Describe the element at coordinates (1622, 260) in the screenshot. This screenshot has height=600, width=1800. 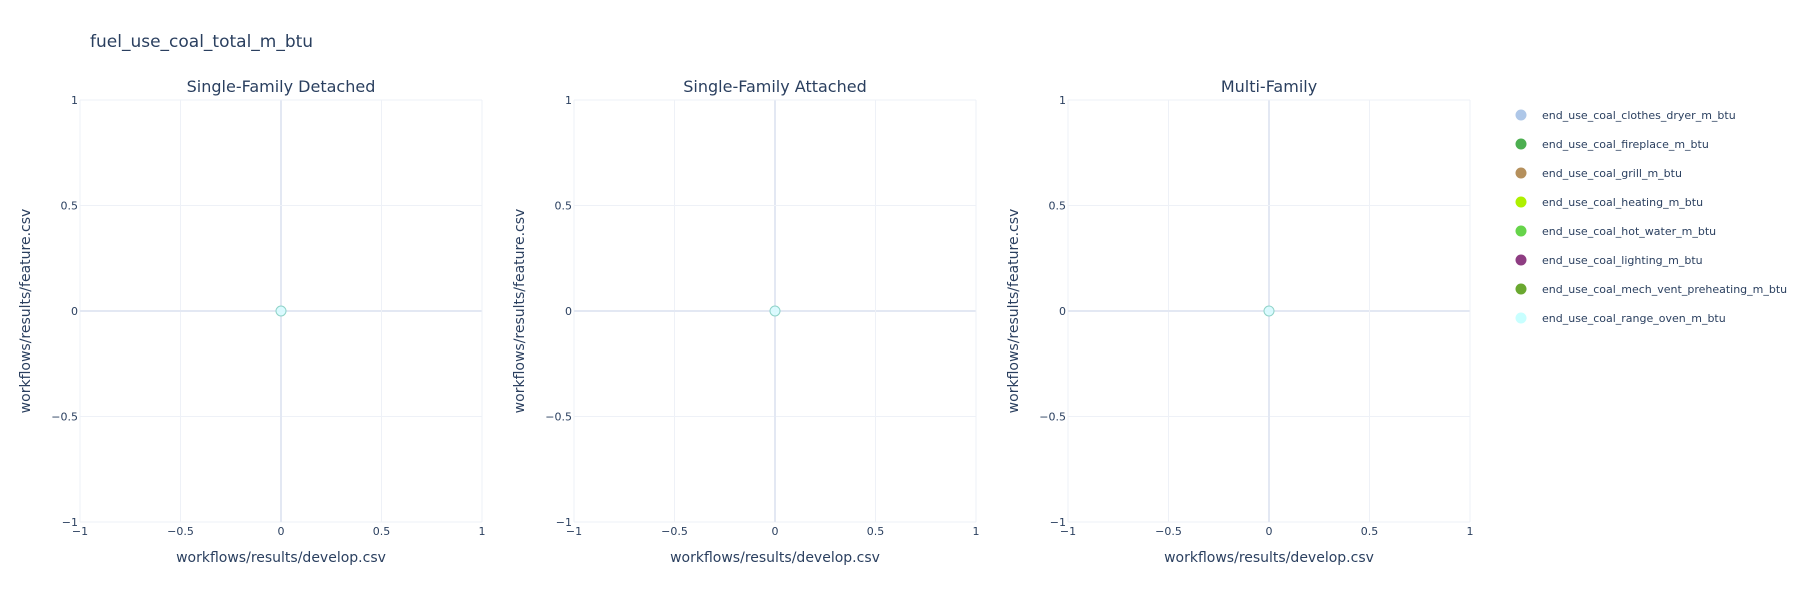
I see `legend-item-label: end_use_coal_lighting_m_btu` at that location.